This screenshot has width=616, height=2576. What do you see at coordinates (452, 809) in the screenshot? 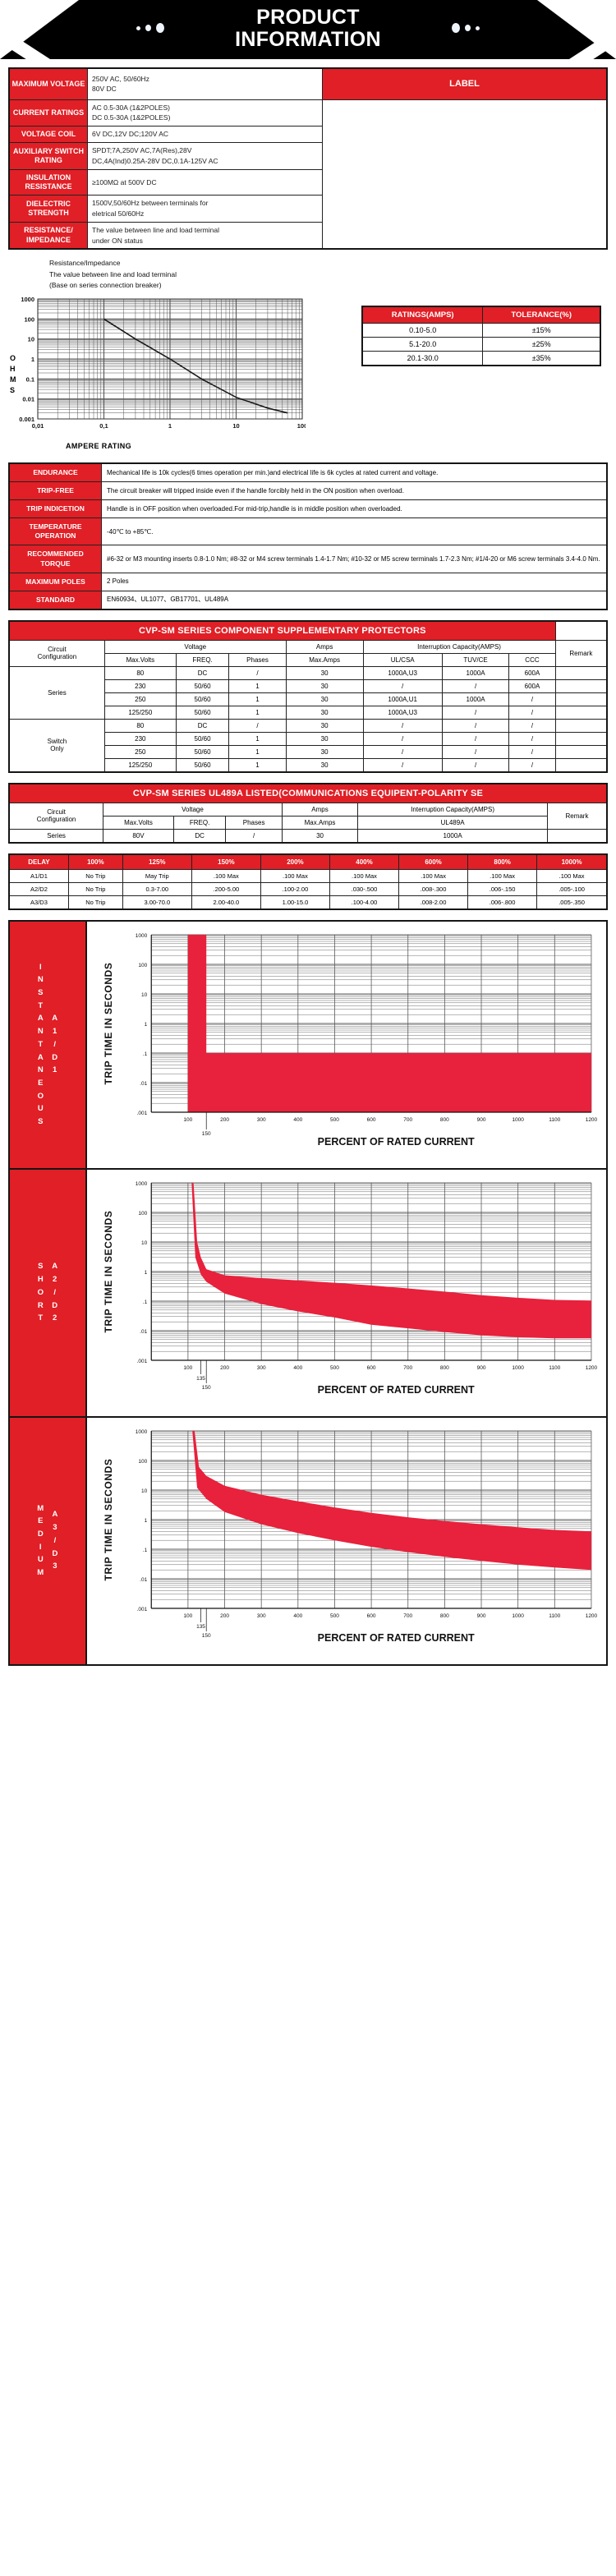
I see `header-interruption-capacity: Interruption Capacity(AMPS)` at bounding box center [452, 809].